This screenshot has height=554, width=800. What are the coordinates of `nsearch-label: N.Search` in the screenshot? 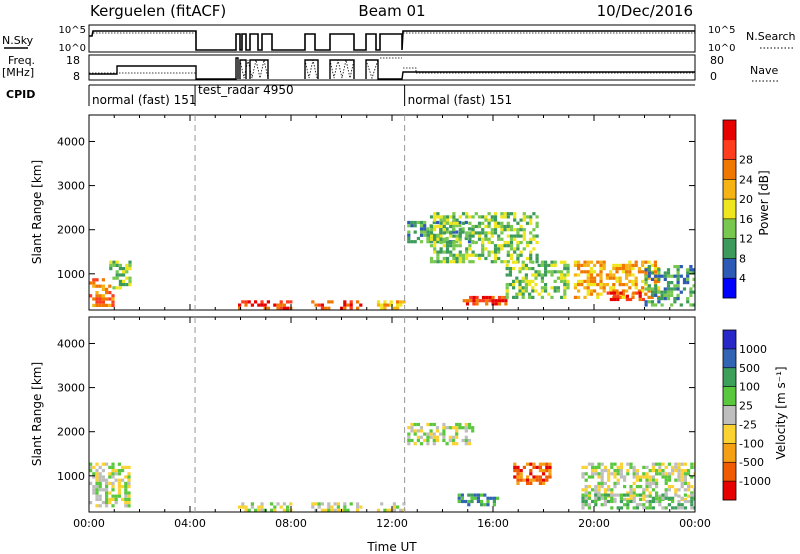 It's located at (771, 36).